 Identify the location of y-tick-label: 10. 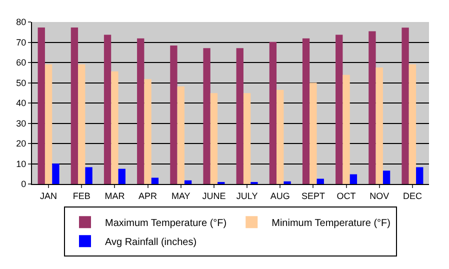
(21, 163).